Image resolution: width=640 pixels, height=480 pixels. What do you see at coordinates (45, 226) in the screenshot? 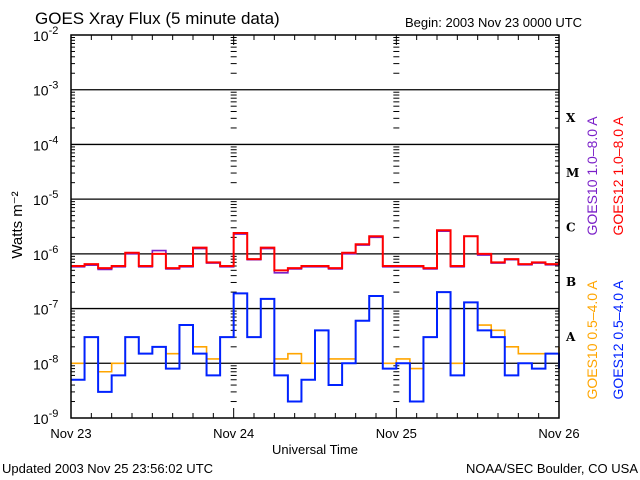
I see `y-tick-labels: 10-210-310-410-510-610-710-810-9` at bounding box center [45, 226].